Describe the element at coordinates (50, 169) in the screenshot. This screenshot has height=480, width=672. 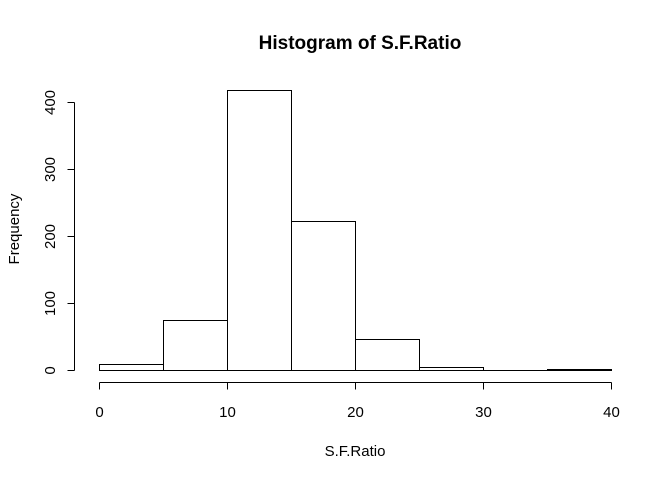
I see `y-tick-label-3: 300` at that location.